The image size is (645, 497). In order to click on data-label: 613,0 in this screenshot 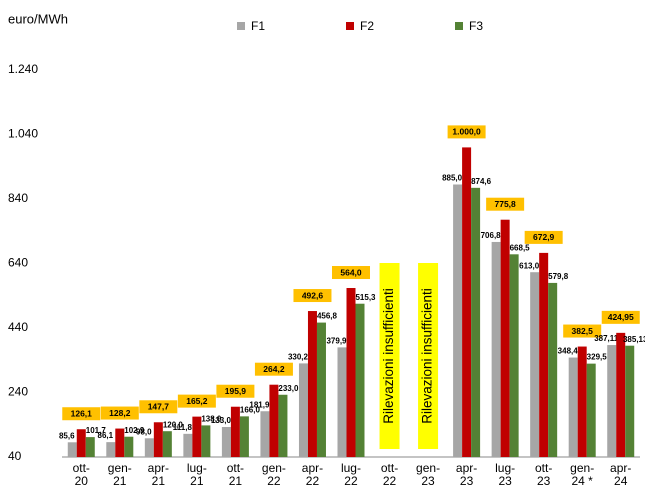, I will do `click(529, 265)`.